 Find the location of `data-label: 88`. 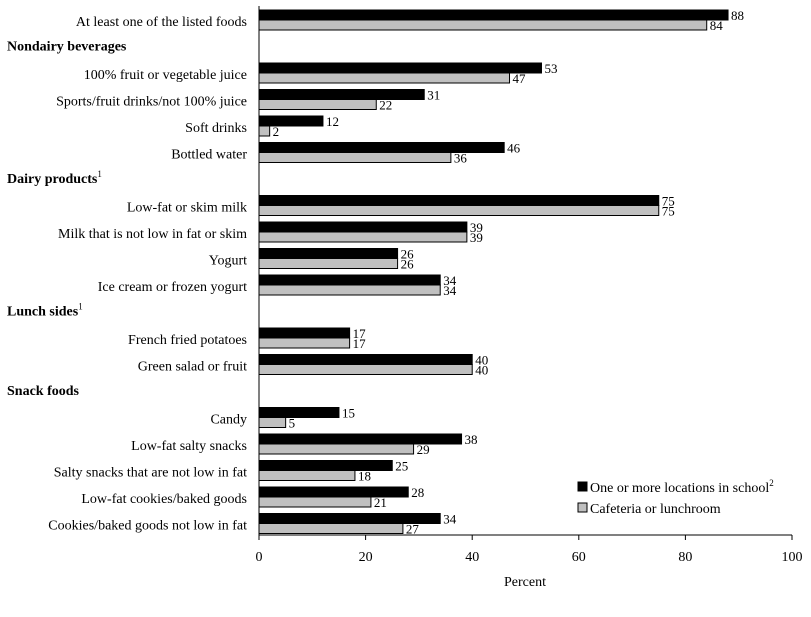

data-label: 88 is located at coordinates (737, 15).